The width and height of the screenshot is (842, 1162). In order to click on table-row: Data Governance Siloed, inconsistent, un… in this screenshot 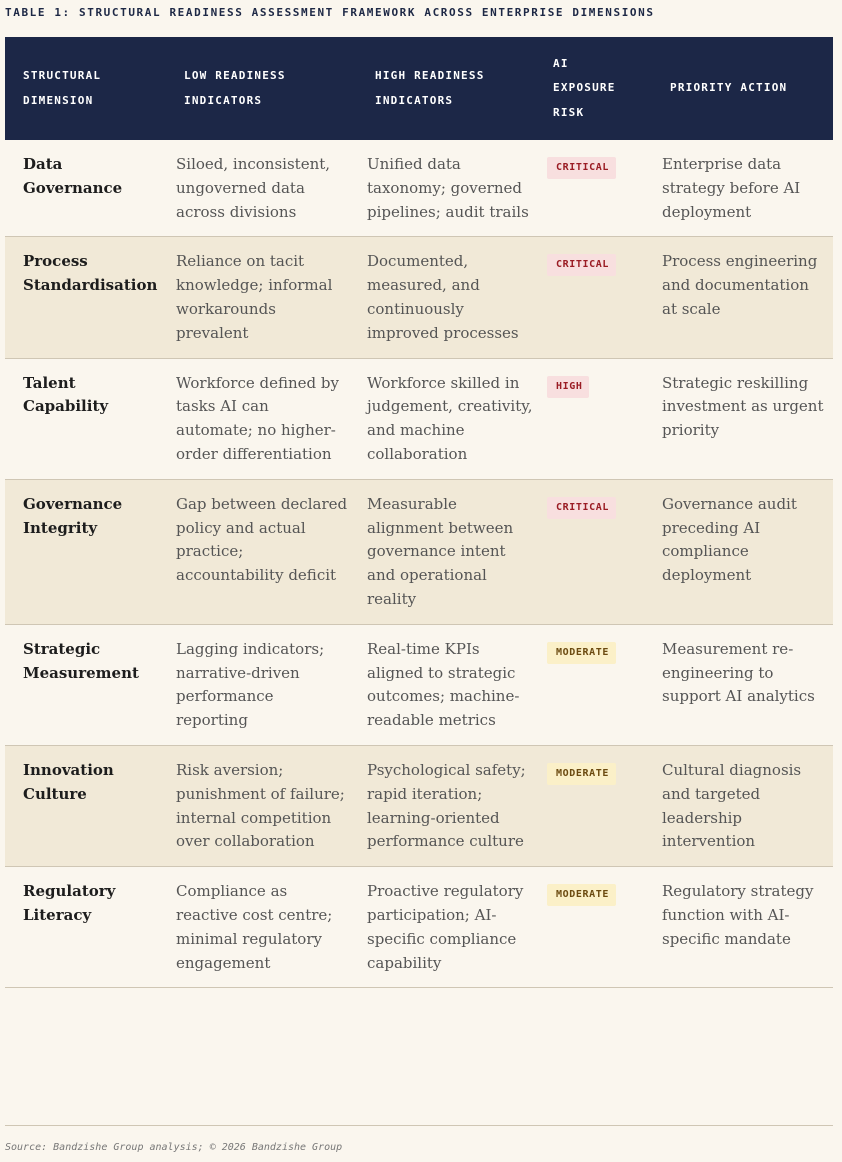, I will do `click(419, 188)`.